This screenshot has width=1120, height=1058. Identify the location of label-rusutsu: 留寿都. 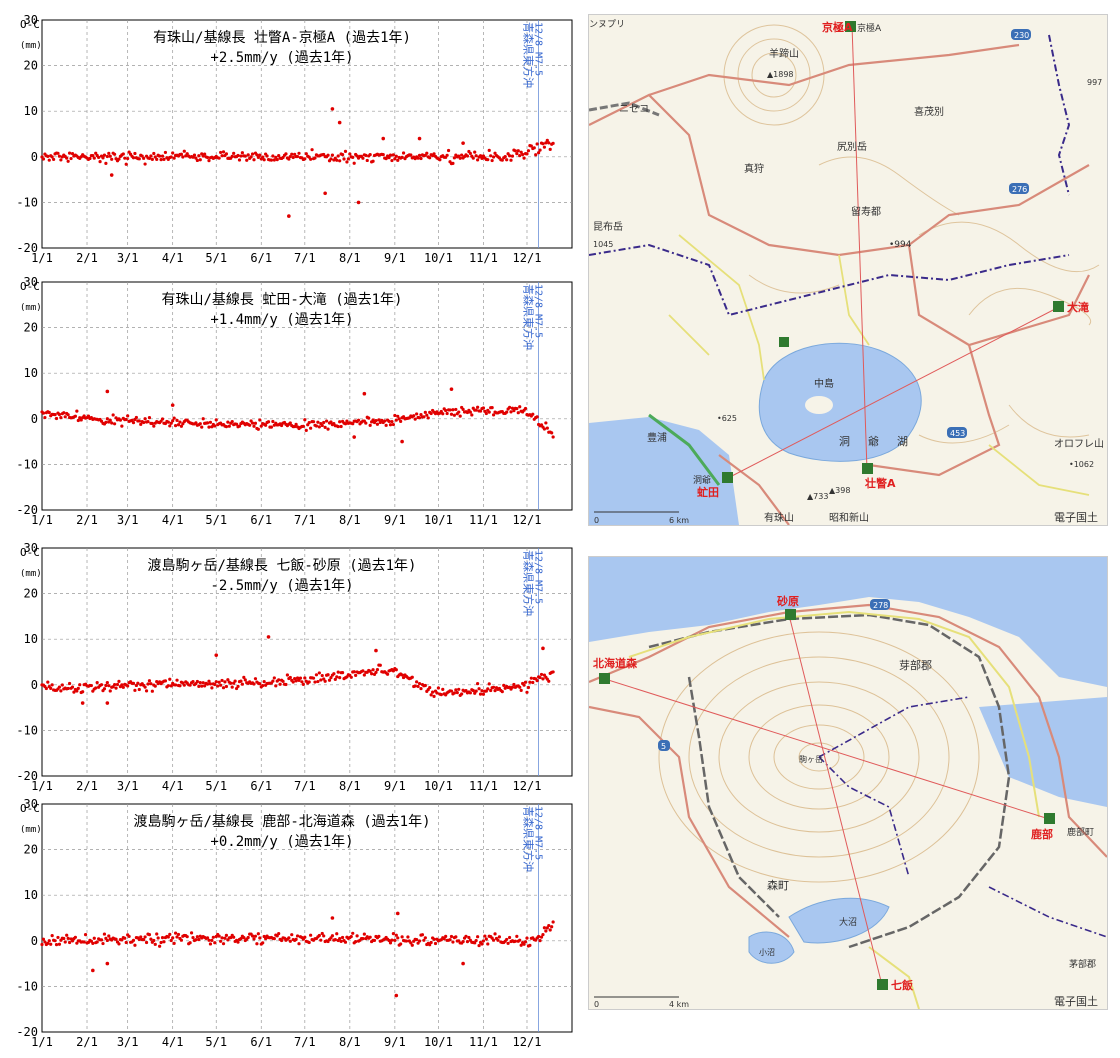
(866, 211).